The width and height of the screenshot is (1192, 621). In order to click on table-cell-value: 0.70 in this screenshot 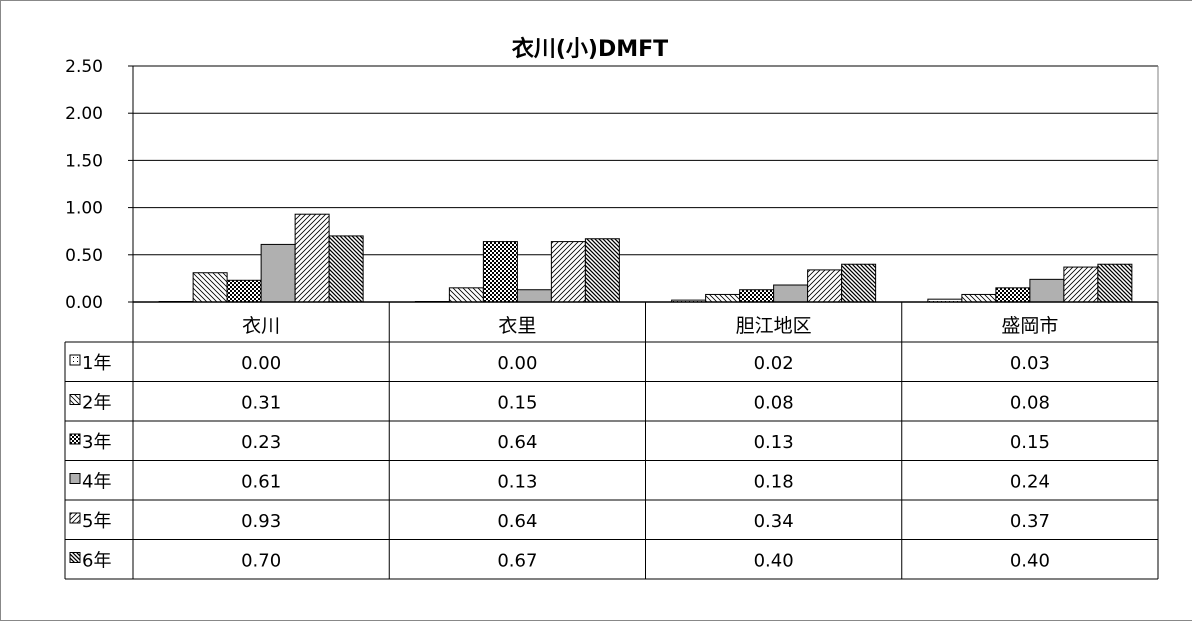, I will do `click(261, 561)`.